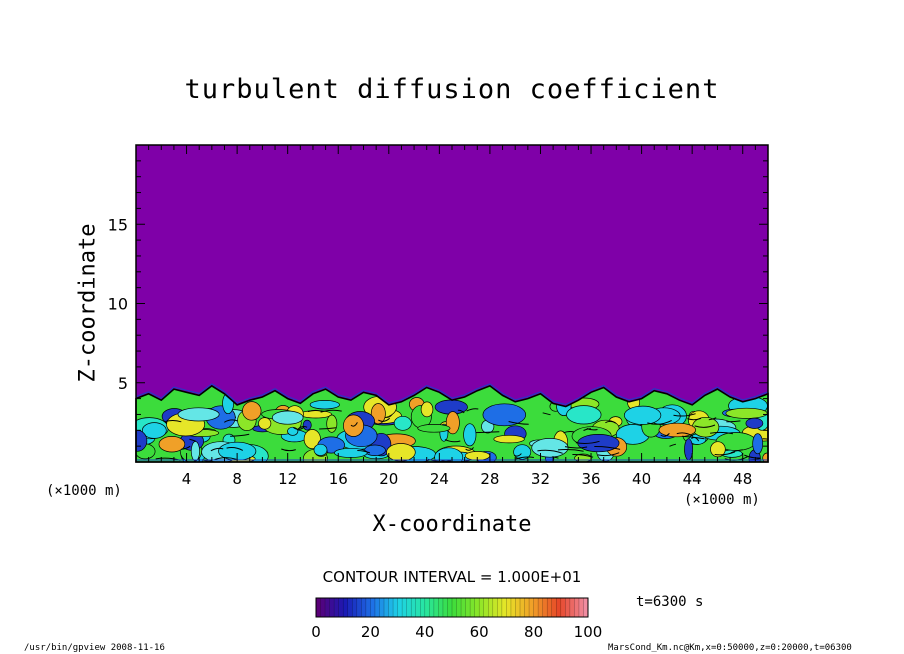  Describe the element at coordinates (452, 577) in the screenshot. I see `contour-interval-label: CONTOUR INTERVAL = 1.000E+01` at that location.